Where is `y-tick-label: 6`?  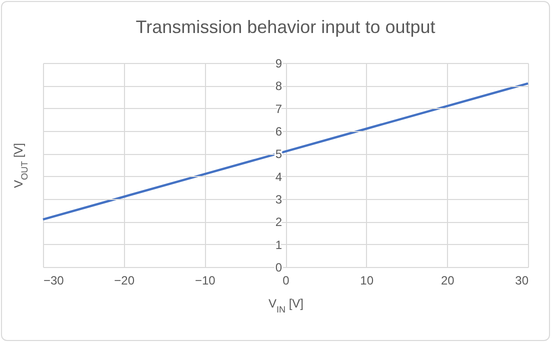
y-tick-label: 6 is located at coordinates (278, 131).